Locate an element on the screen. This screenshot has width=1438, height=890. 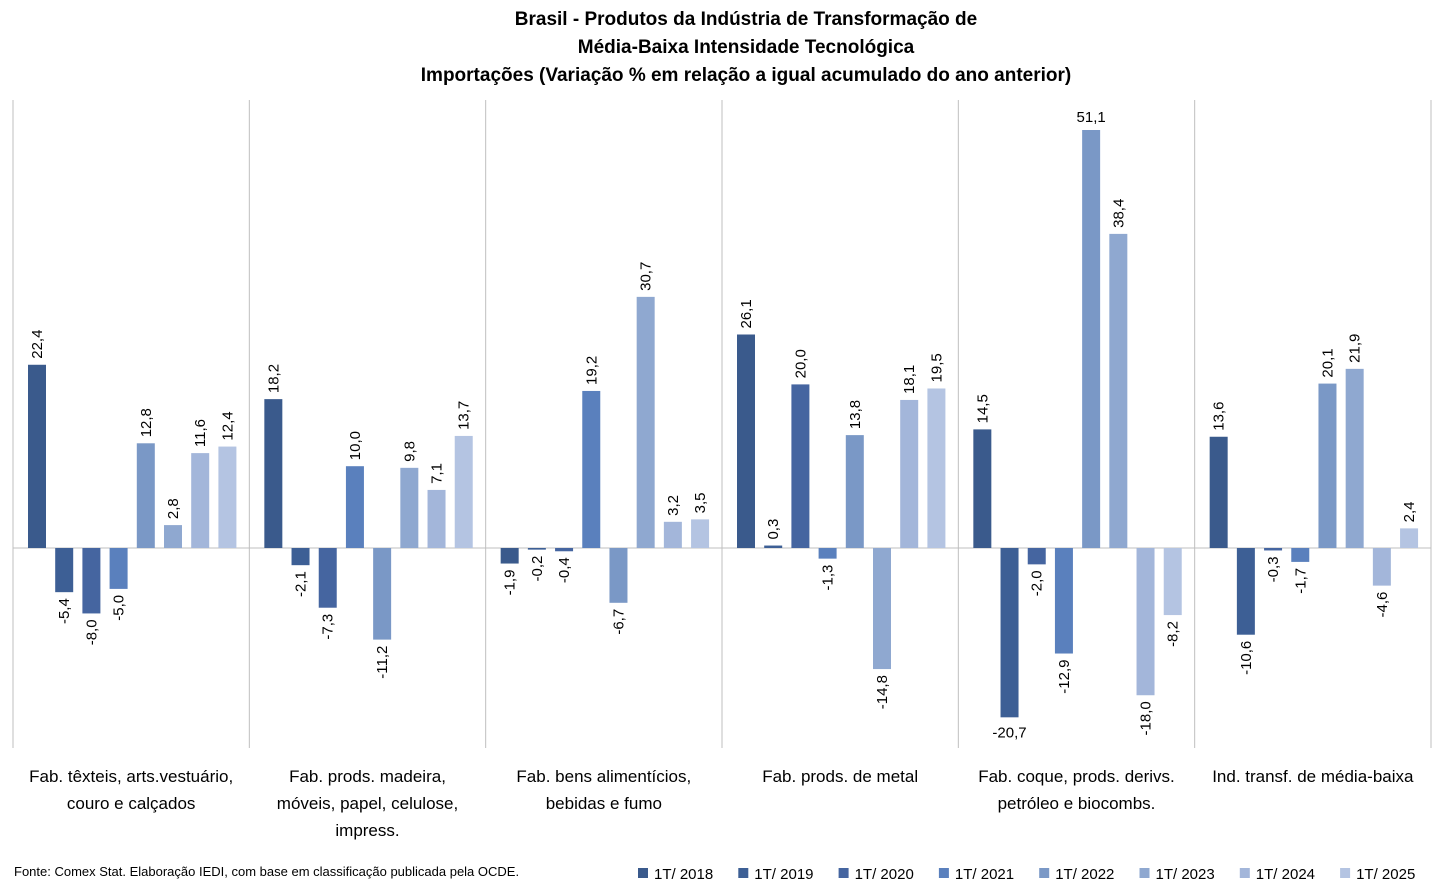
data-label: 22,4 is located at coordinates (37, 344).